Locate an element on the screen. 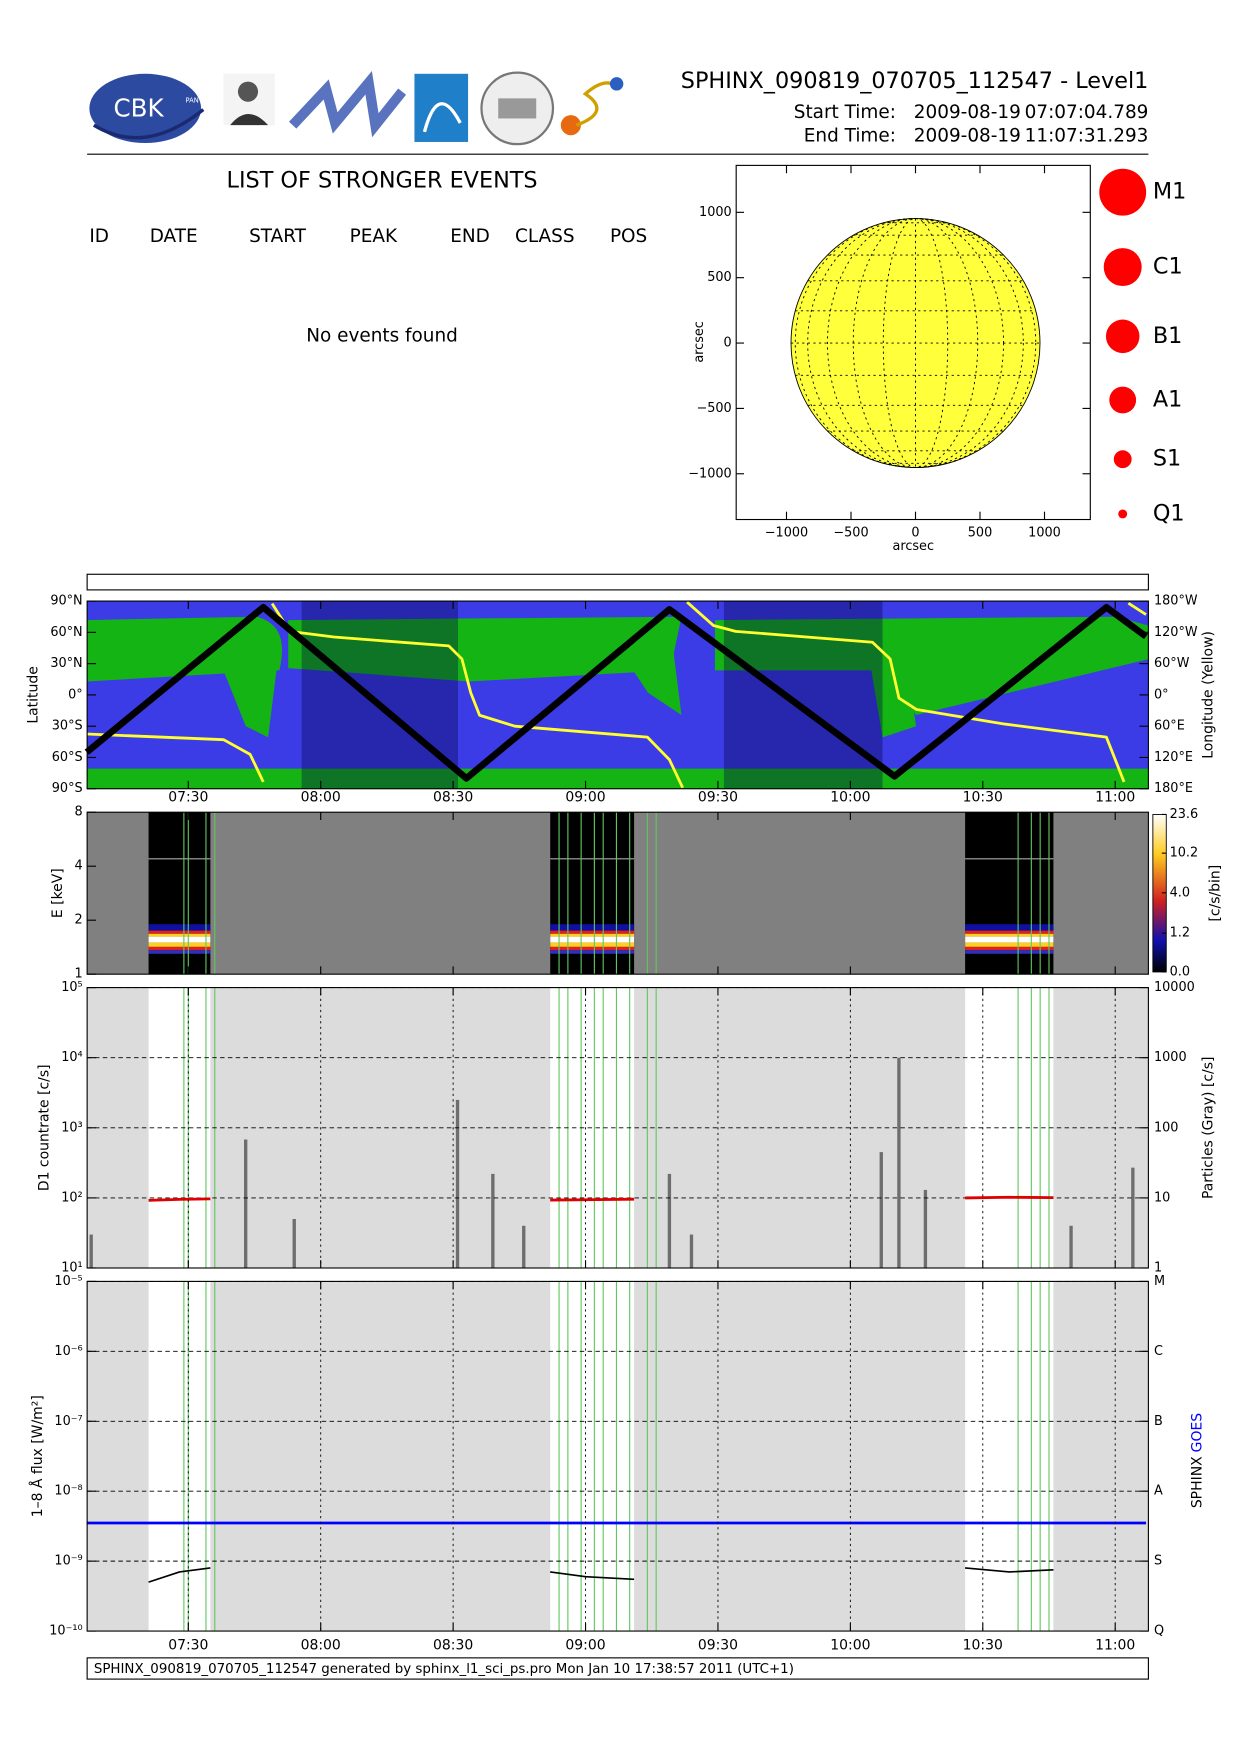  mian-logo is located at coordinates (348, 104).